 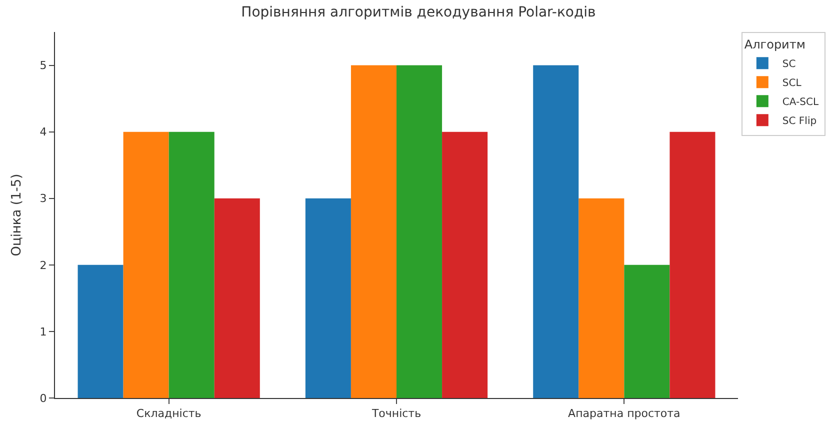 I want to click on y-tick-label: 3, so click(x=43, y=199).